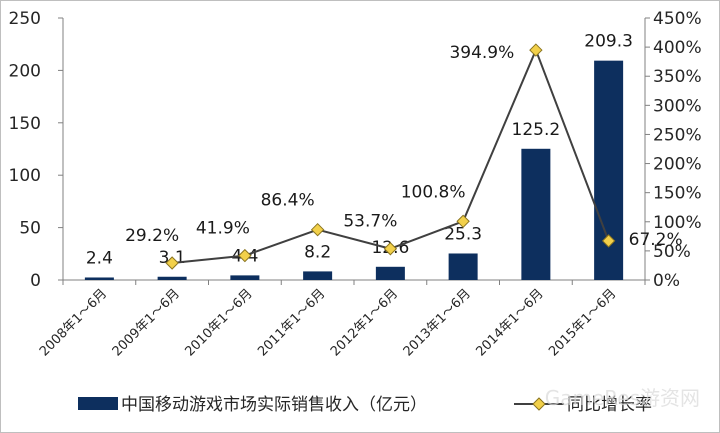 The image size is (720, 433). What do you see at coordinates (223, 229) in the screenshot?
I see `growth-value-label: 41.9%` at bounding box center [223, 229].